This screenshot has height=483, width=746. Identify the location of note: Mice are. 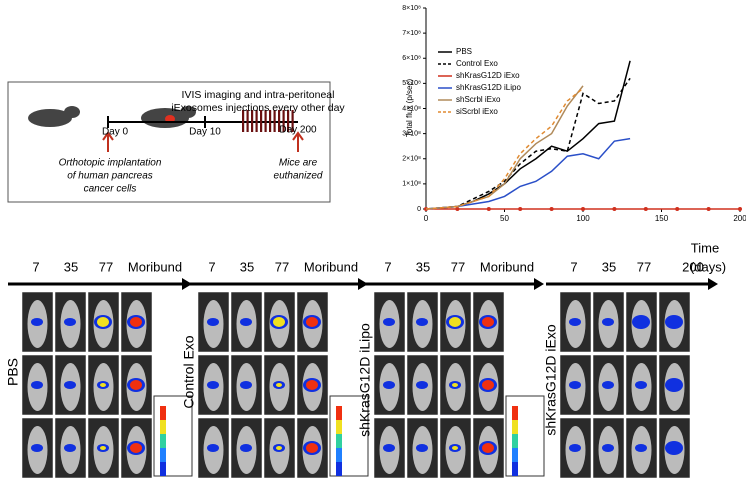
(298, 163).